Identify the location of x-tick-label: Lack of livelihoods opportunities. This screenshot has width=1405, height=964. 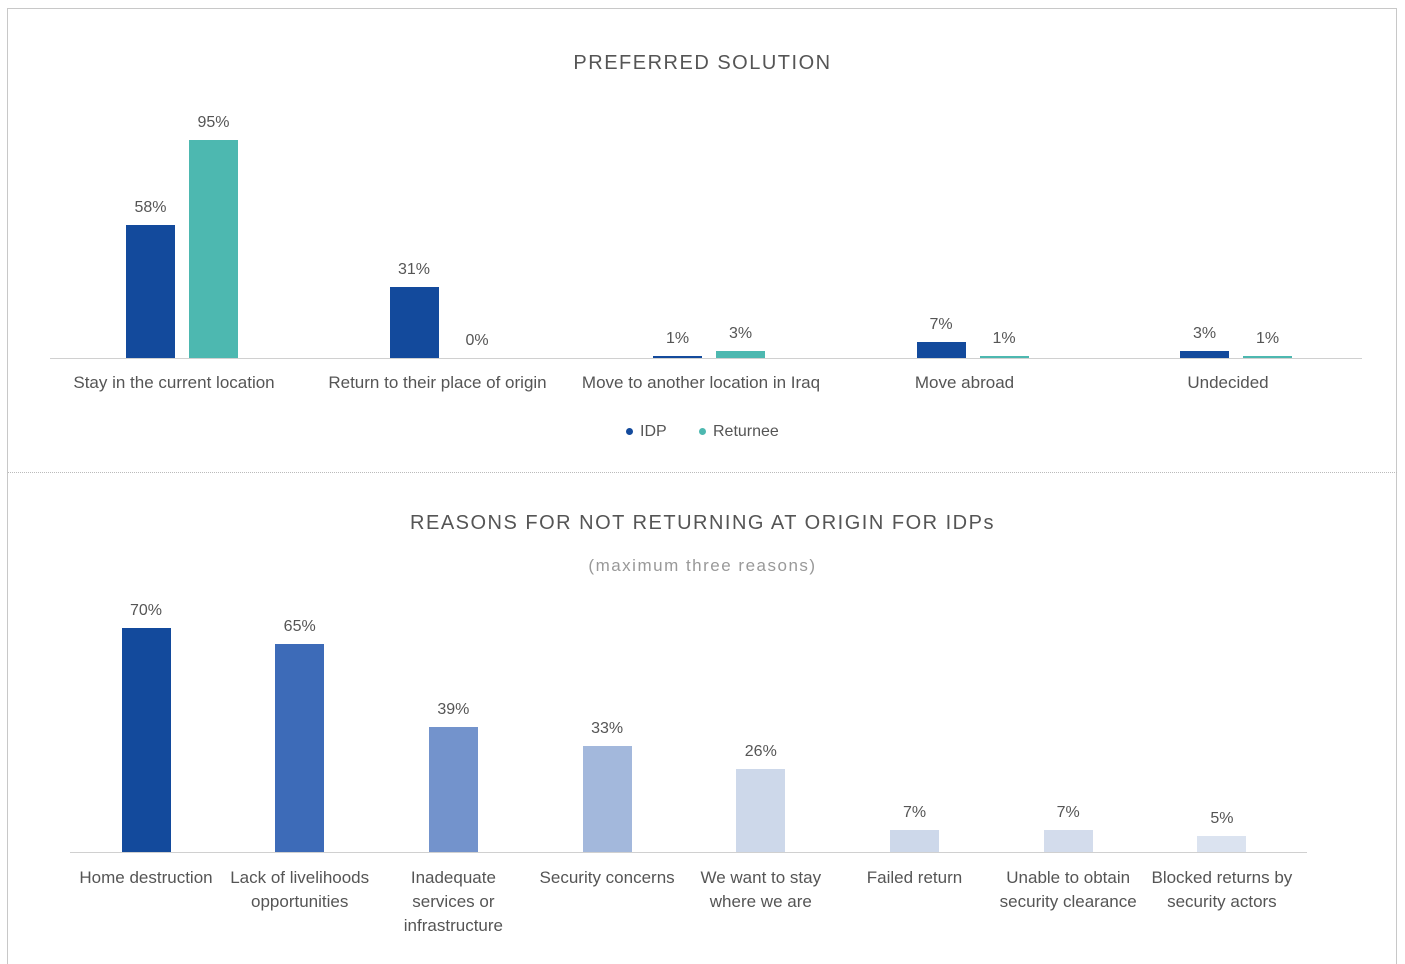
(300, 889).